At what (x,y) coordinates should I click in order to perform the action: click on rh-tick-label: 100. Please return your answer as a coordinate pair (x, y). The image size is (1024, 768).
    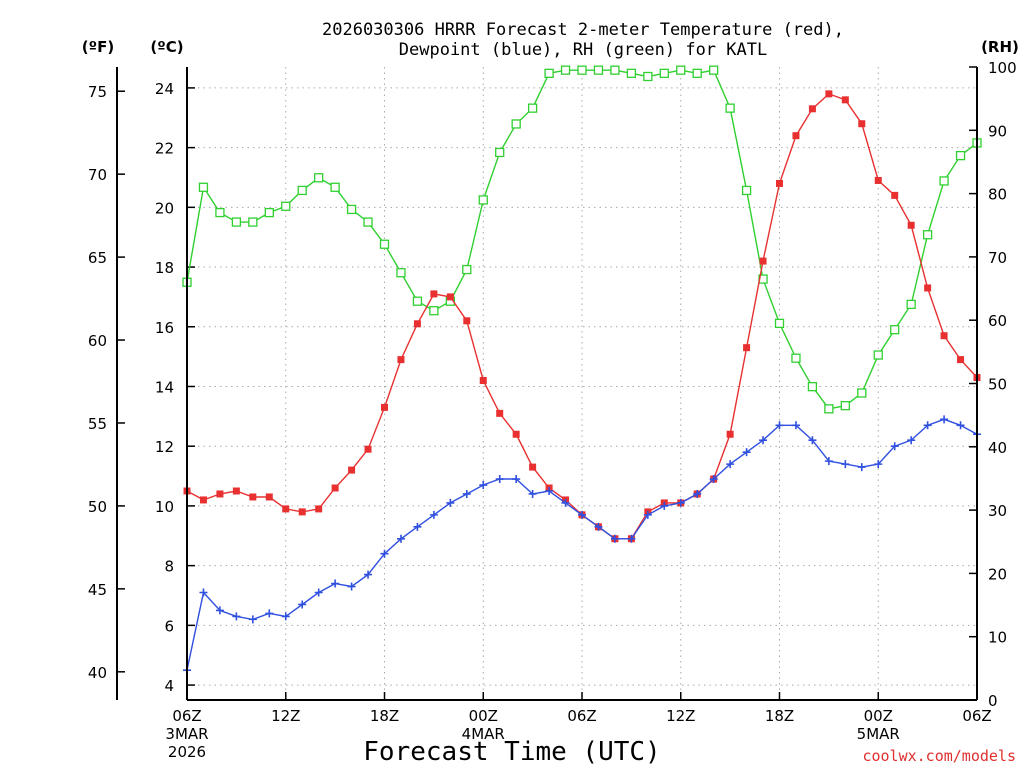
    Looking at the image, I should click on (1002, 68).